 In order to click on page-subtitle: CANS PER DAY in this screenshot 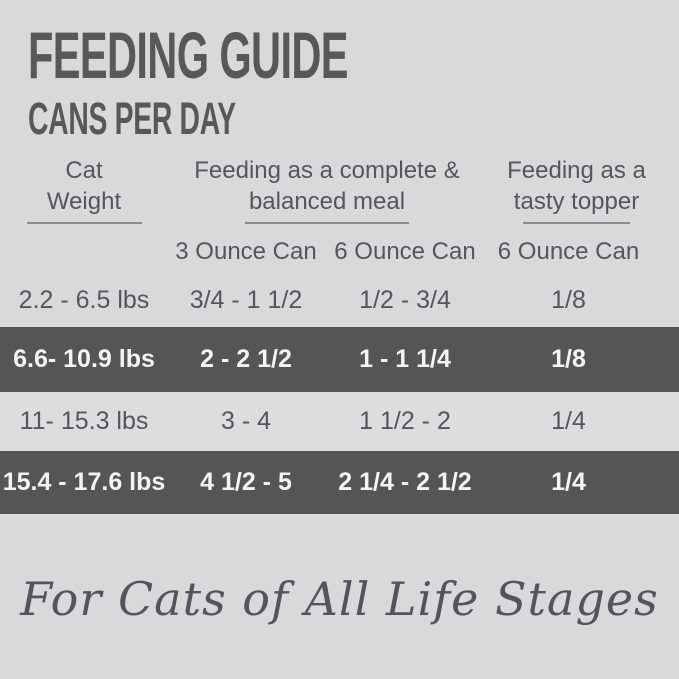, I will do `click(132, 118)`.